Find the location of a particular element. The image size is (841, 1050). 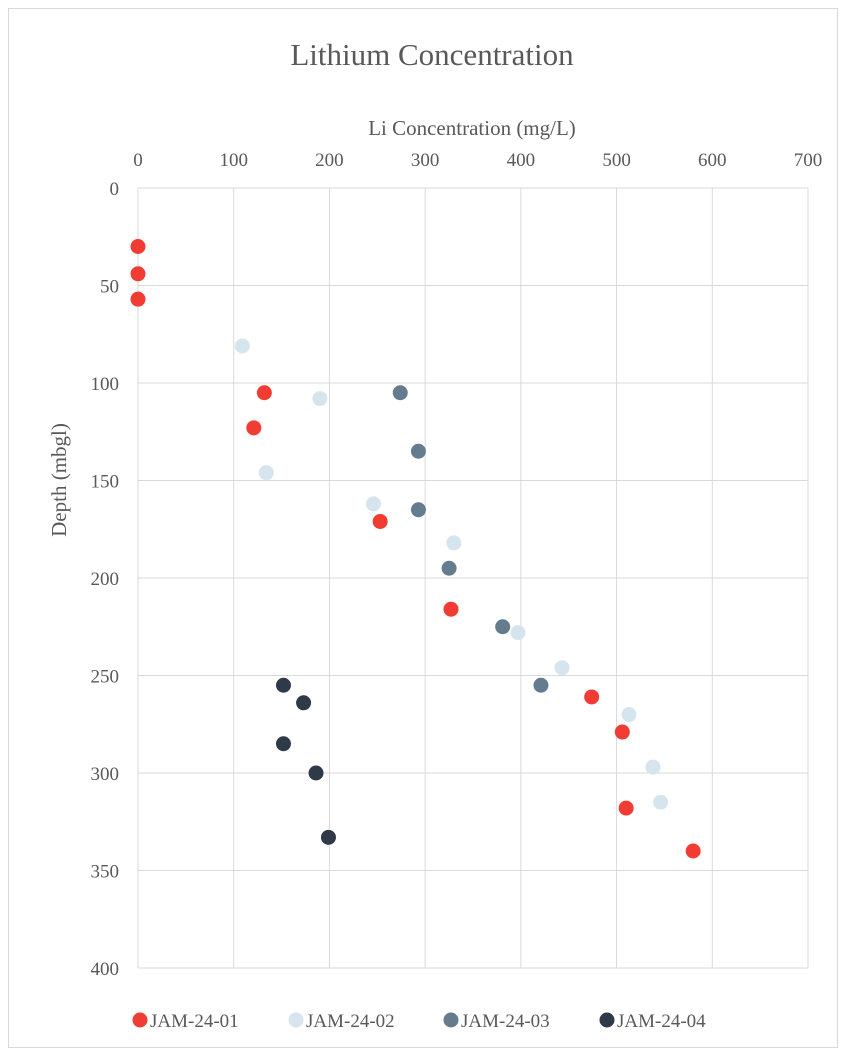

legend-label: JAM-24-01 is located at coordinates (194, 1021).